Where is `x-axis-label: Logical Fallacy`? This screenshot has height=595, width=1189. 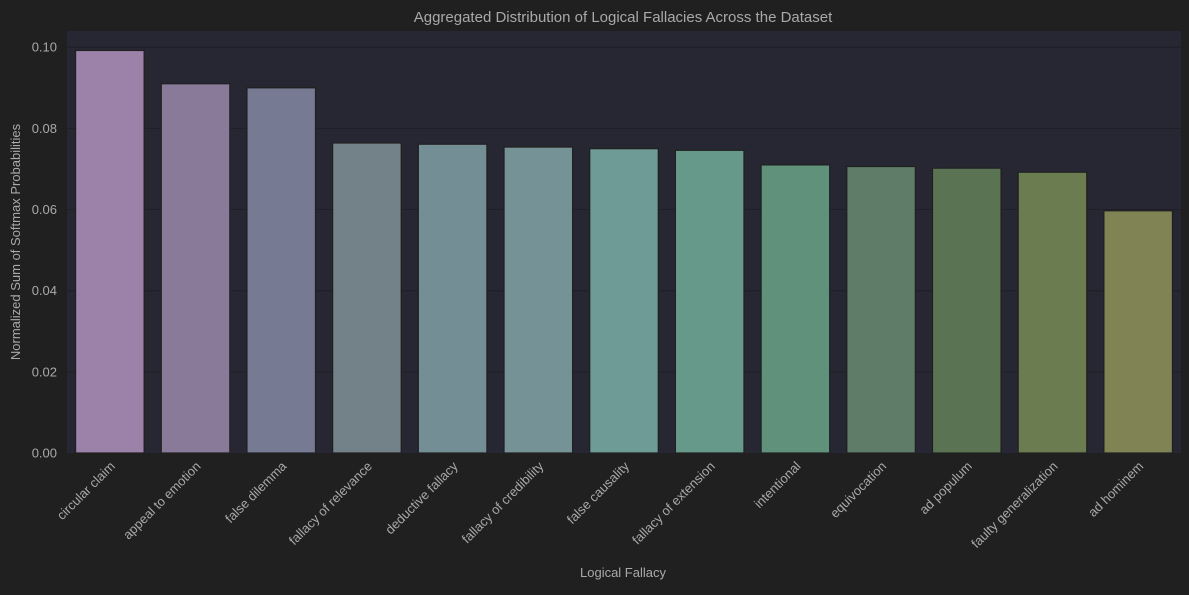
x-axis-label: Logical Fallacy is located at coordinates (623, 572).